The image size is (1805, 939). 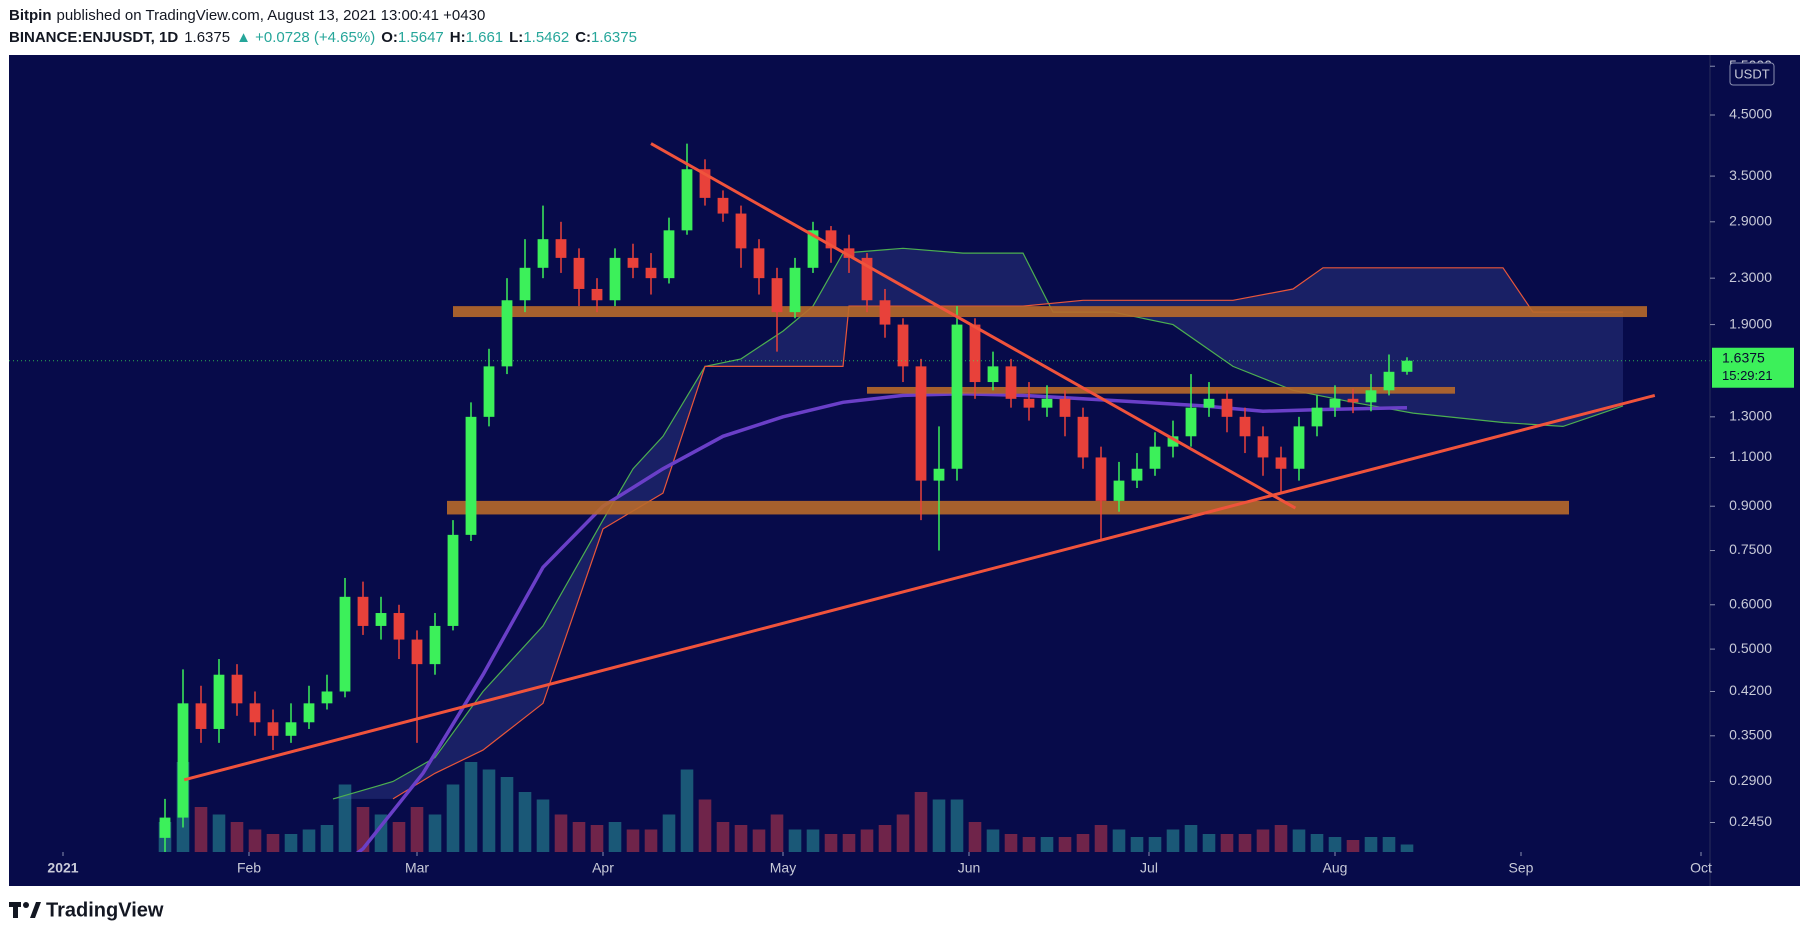 I want to click on price-tag, so click(x=1753, y=367).